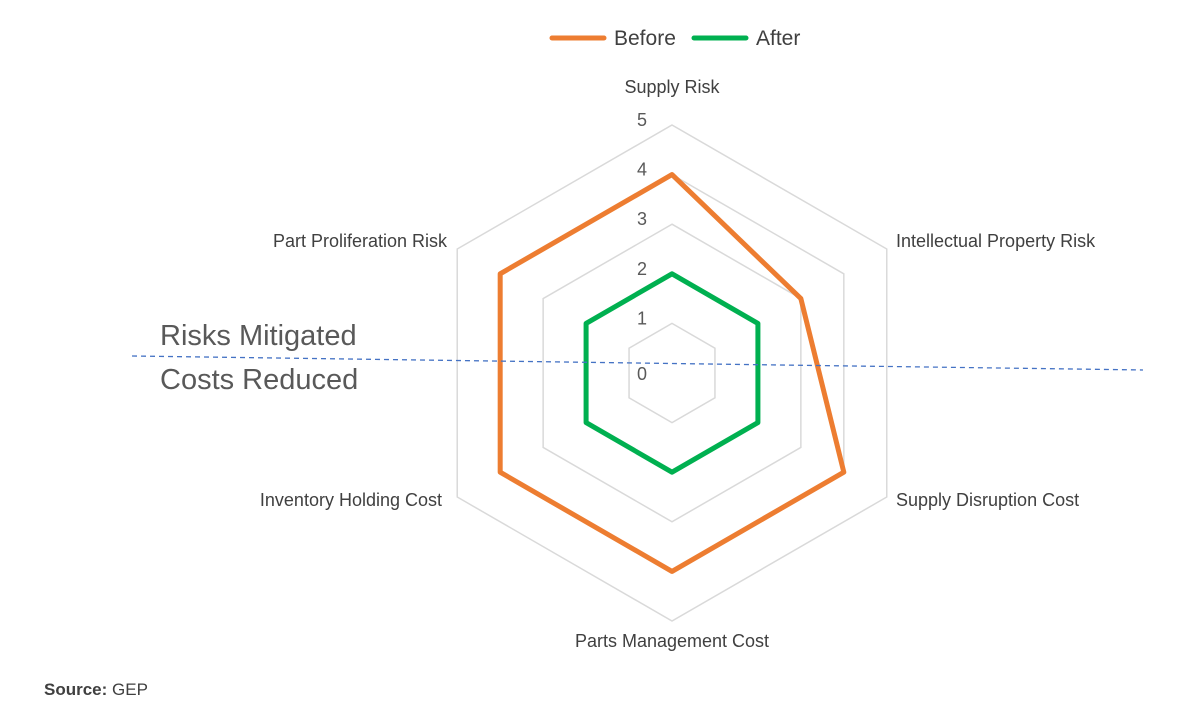 This screenshot has width=1200, height=707. I want to click on category-label: Inventory Holding Cost, so click(351, 500).